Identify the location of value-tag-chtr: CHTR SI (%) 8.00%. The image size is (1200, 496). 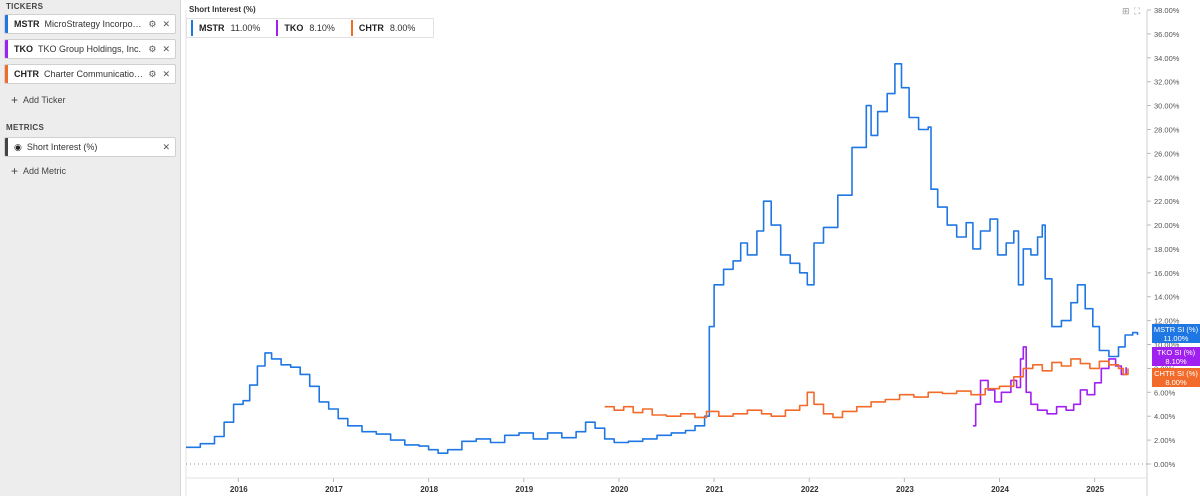
(1176, 377).